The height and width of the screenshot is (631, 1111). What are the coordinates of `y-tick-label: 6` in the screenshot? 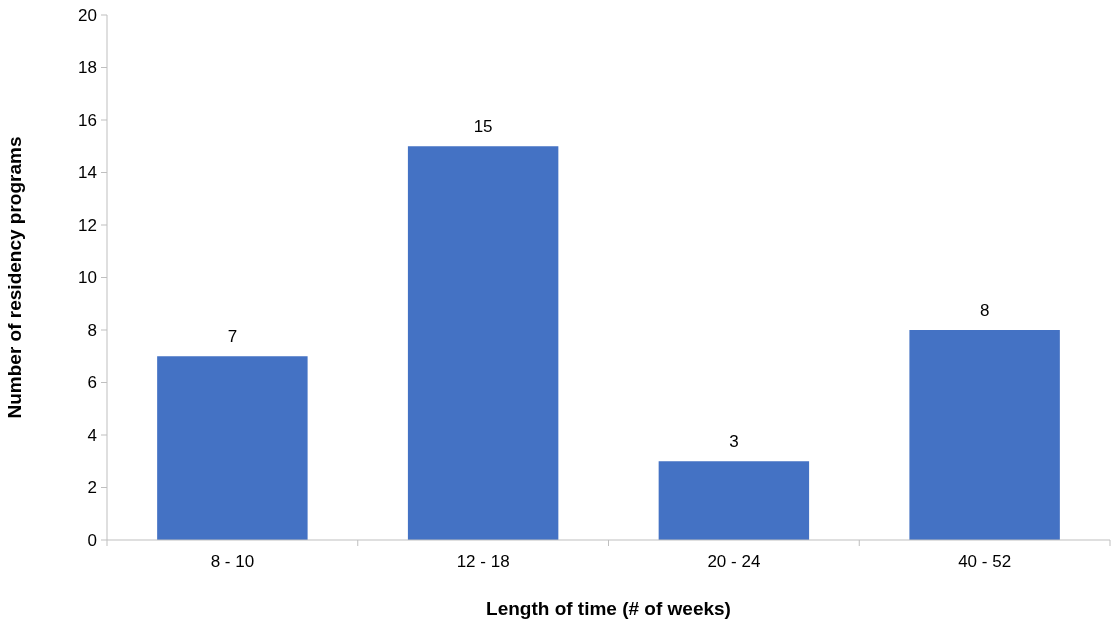 It's located at (92, 383).